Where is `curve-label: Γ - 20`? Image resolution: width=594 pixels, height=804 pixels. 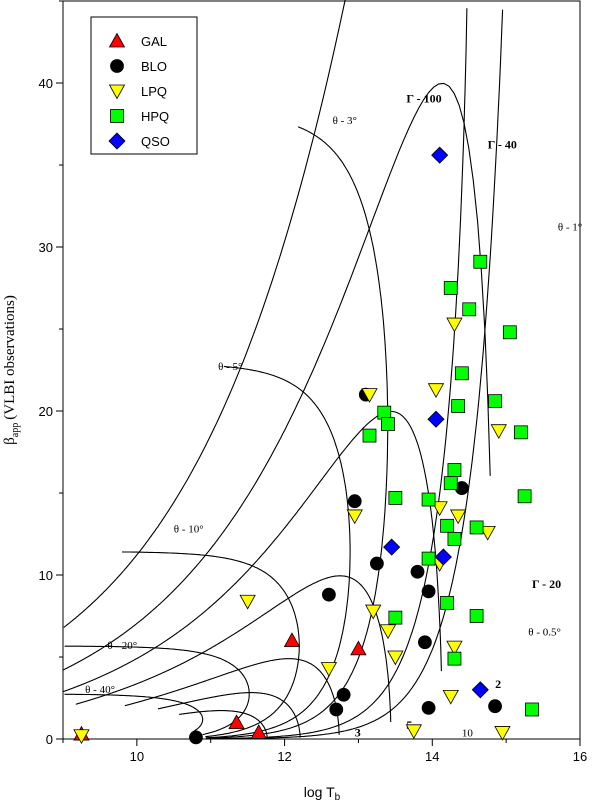
curve-label: Γ - 20 is located at coordinates (546, 584).